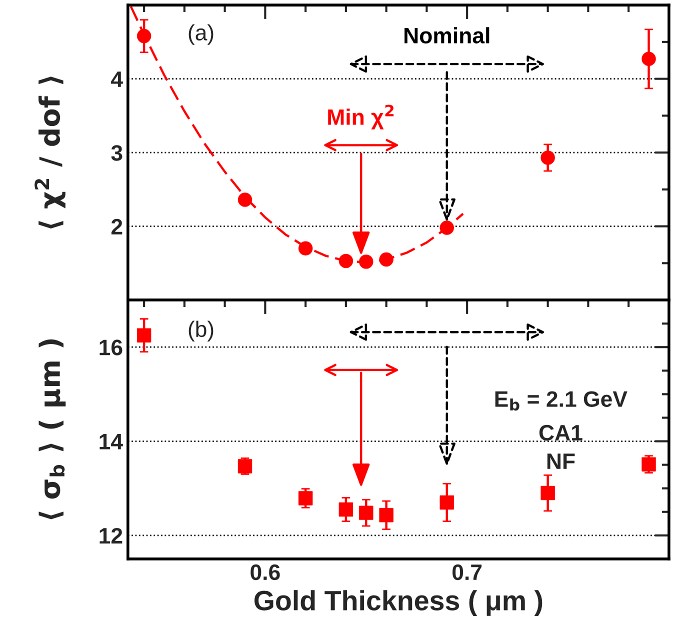 This screenshot has height=633, width=684. I want to click on annotation: E$_{b}$ = 2.1 GeV, so click(561, 401).